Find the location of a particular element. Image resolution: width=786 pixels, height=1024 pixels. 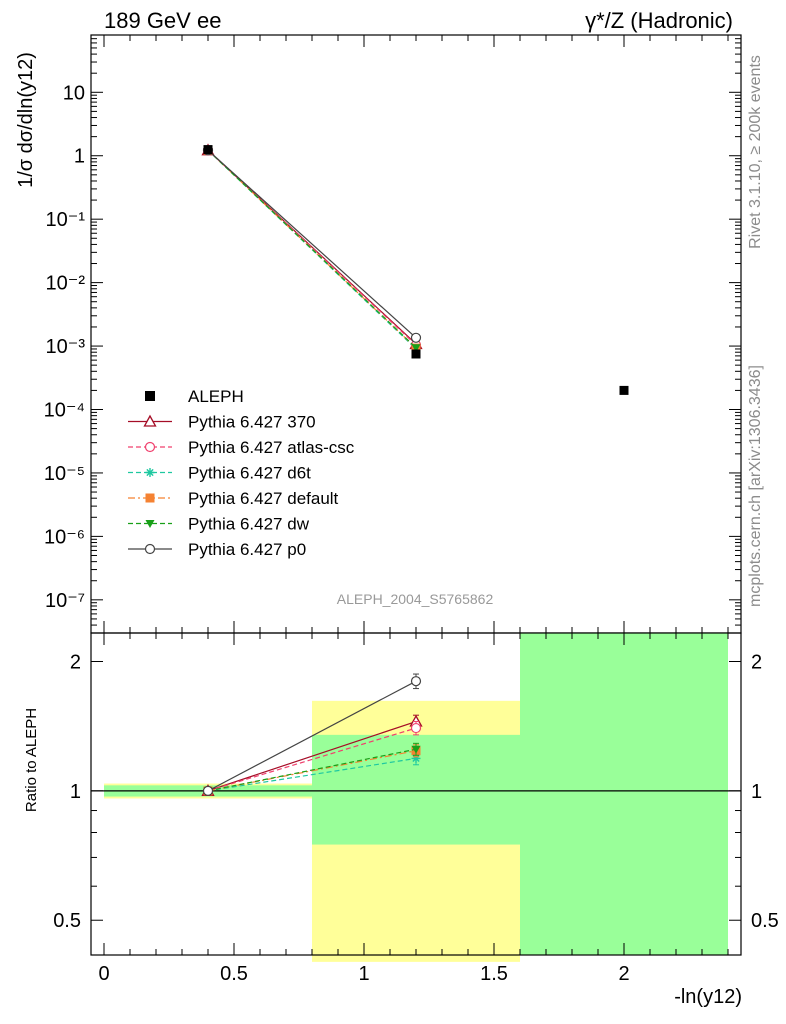

legend-label-pythia-6-427-atlas-csc: Pythia 6.427 atlas-csc is located at coordinates (271, 447).